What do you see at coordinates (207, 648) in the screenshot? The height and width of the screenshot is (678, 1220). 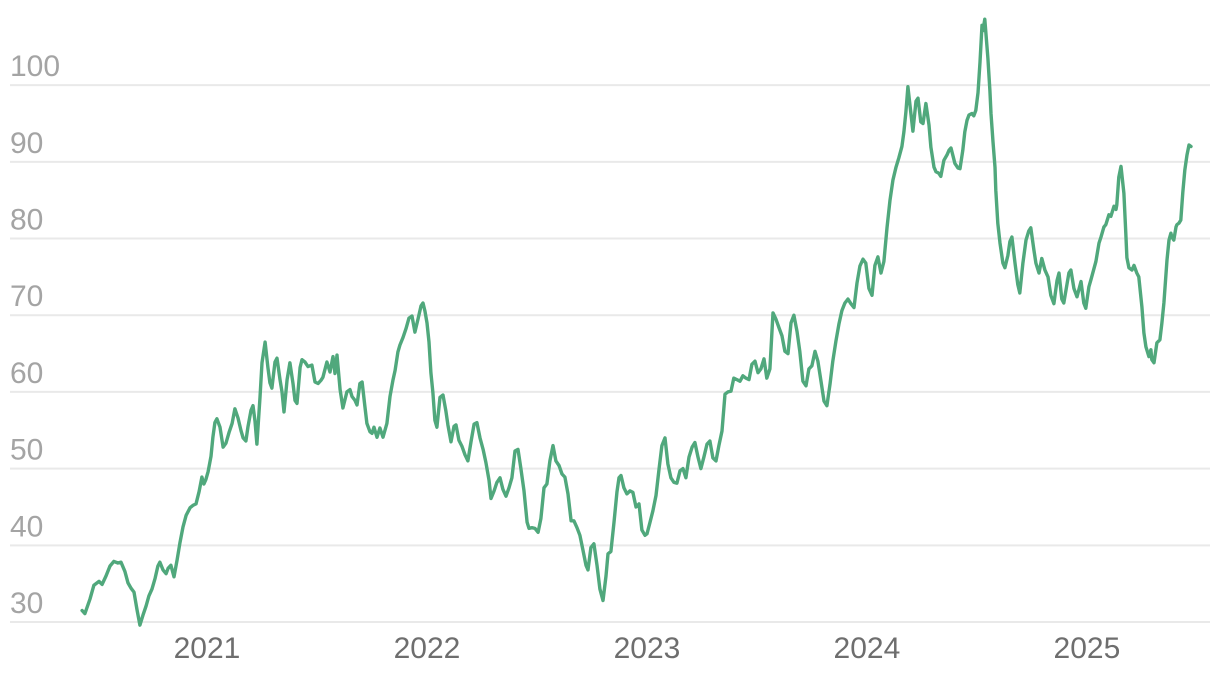 I see `x-axis-tick-label: 2021` at bounding box center [207, 648].